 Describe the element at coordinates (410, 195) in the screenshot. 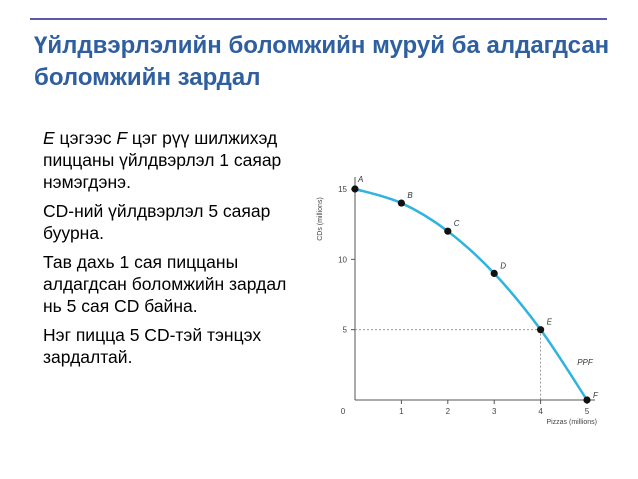

I see `point-label-b: B` at that location.